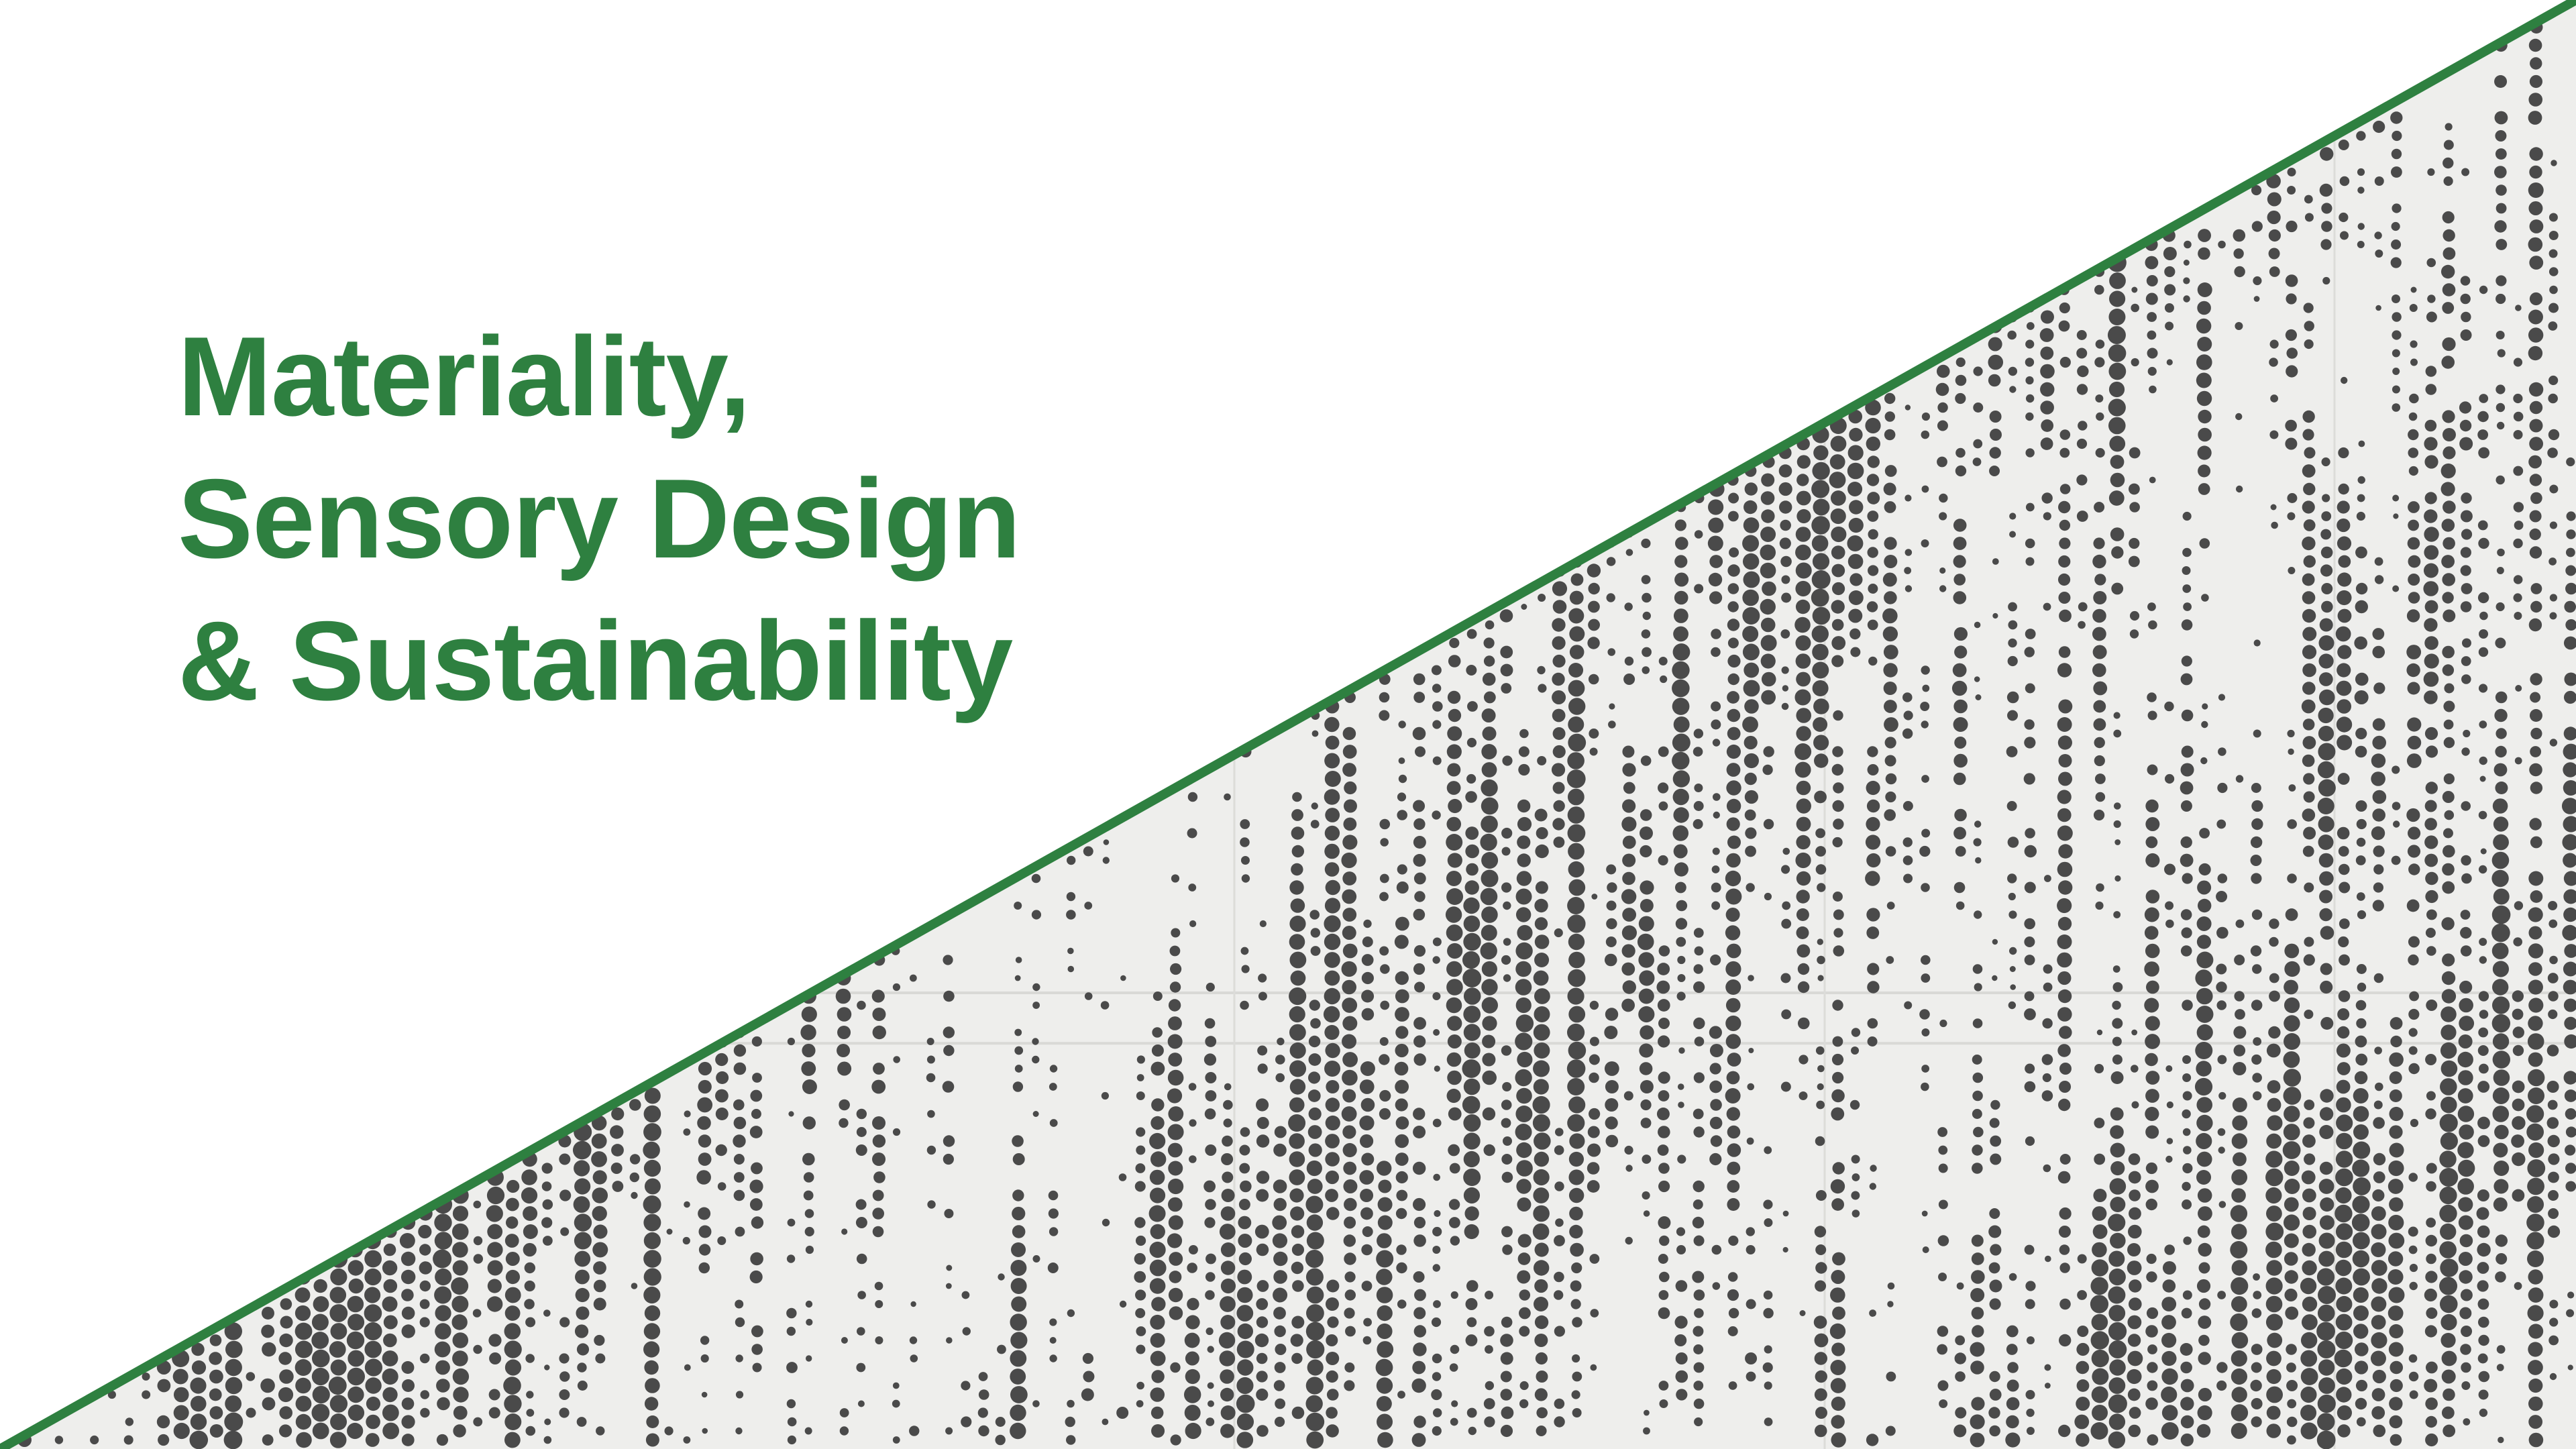  What do you see at coordinates (464, 376) in the screenshot?
I see `title-line-1: Materiality,` at bounding box center [464, 376].